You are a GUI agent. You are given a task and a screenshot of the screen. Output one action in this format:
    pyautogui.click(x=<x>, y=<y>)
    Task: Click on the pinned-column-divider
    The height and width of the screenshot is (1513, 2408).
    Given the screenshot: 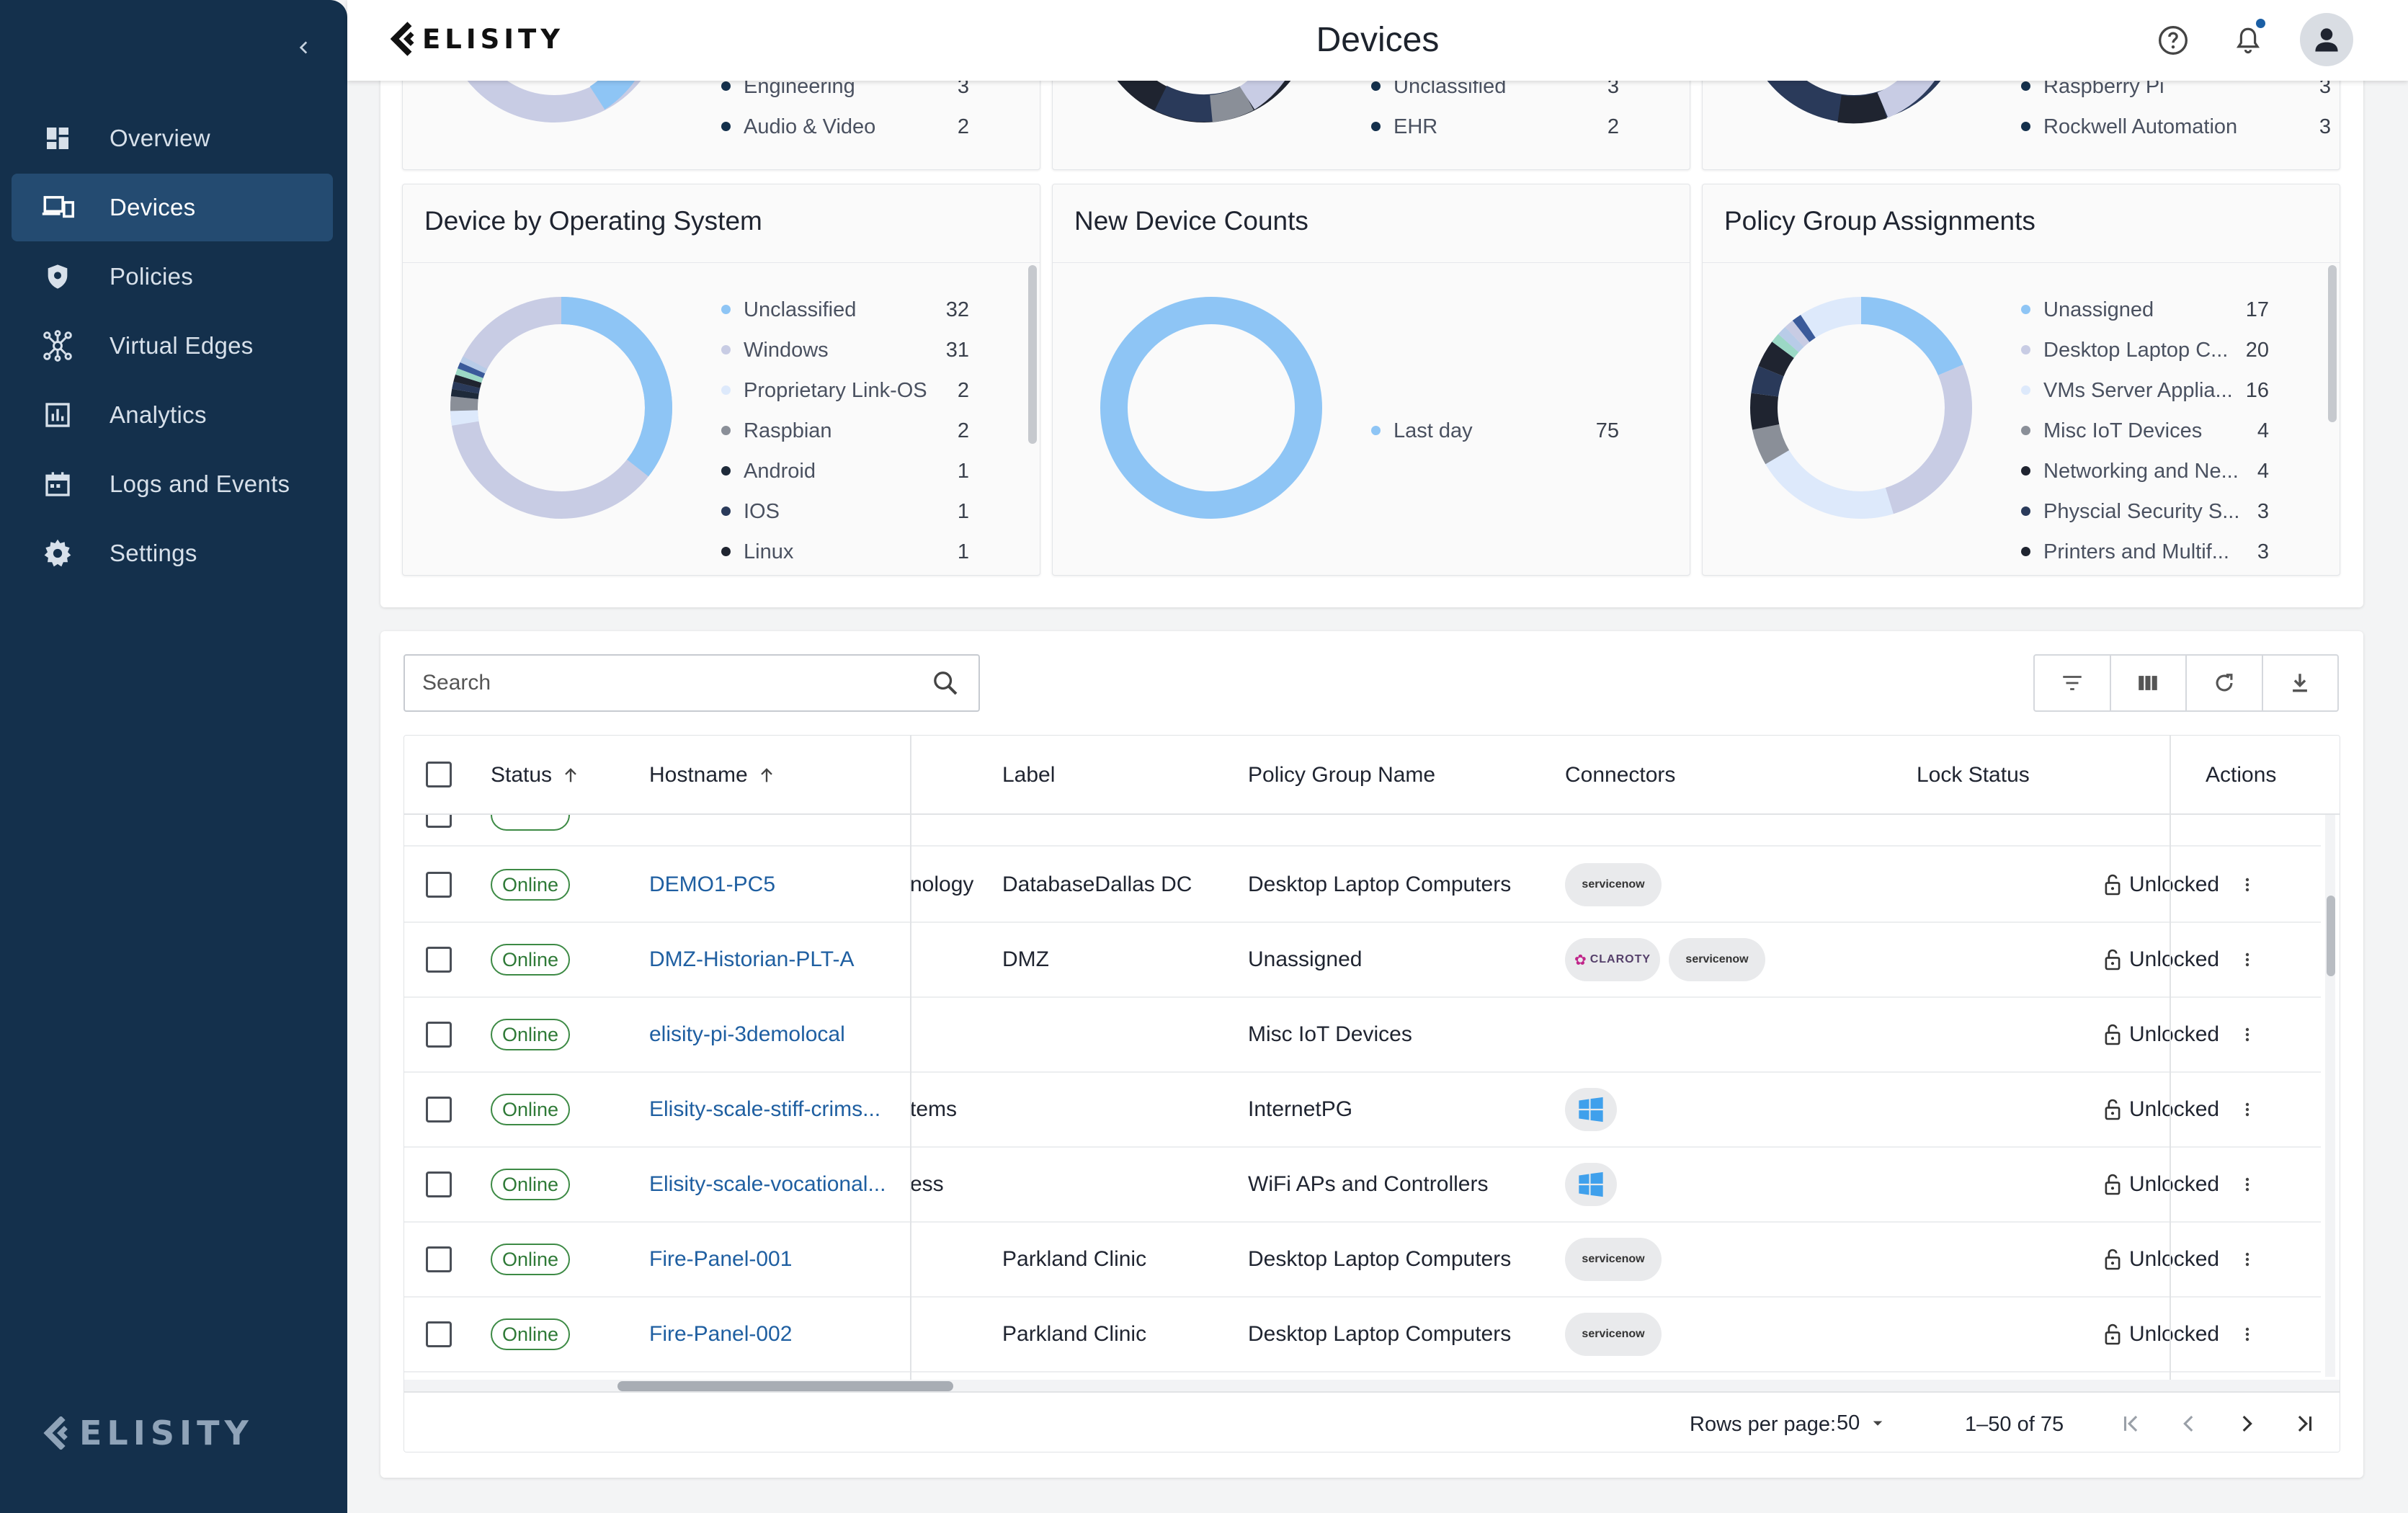 What is the action you would take?
    pyautogui.click(x=2170, y=1060)
    